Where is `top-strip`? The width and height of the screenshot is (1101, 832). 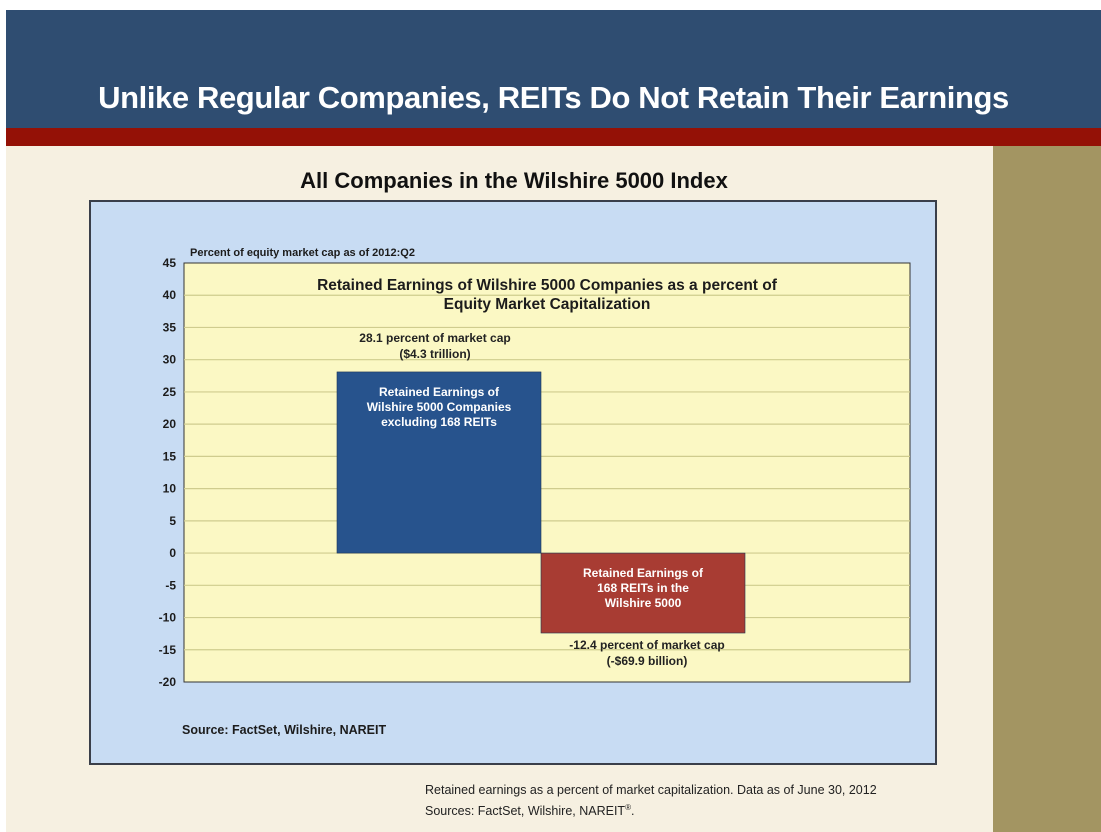
top-strip is located at coordinates (550, 5).